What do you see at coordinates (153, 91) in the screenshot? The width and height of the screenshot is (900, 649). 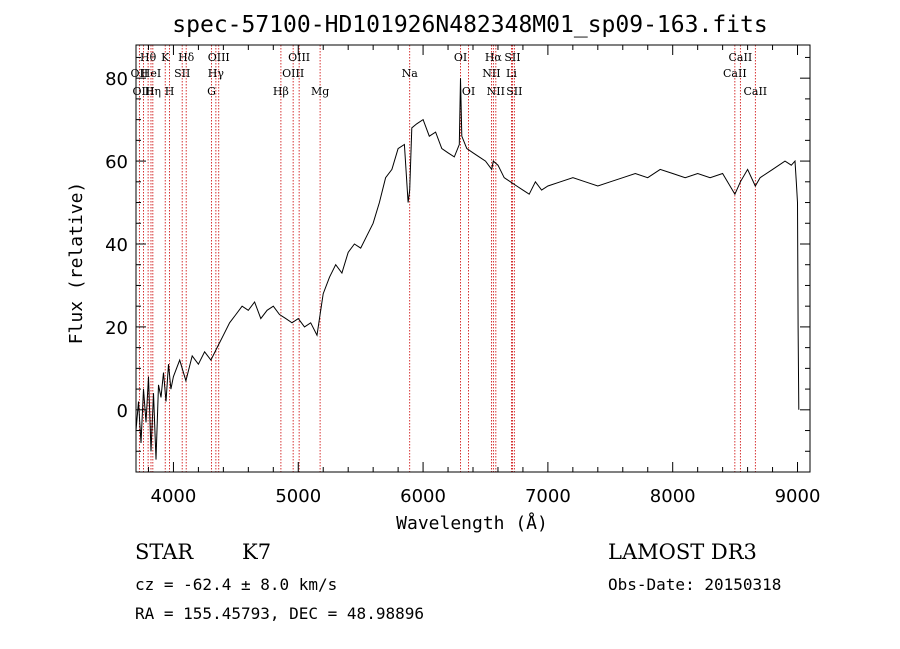 I see `line-label-4: Hη` at bounding box center [153, 91].